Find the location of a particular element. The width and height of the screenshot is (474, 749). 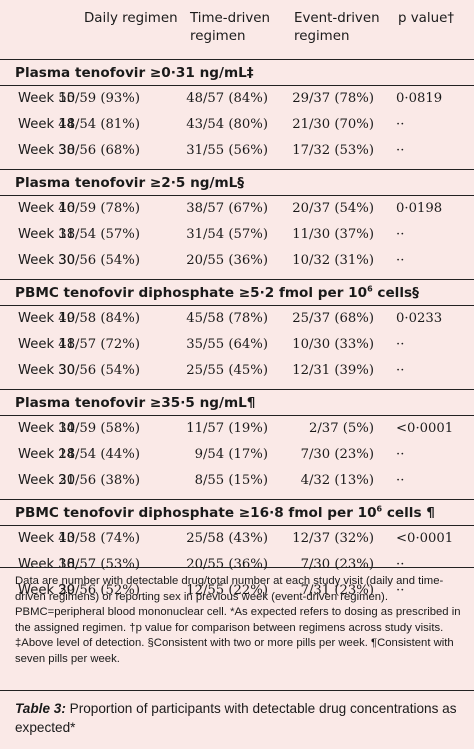

header-p-value: p value† is located at coordinates (426, 18).